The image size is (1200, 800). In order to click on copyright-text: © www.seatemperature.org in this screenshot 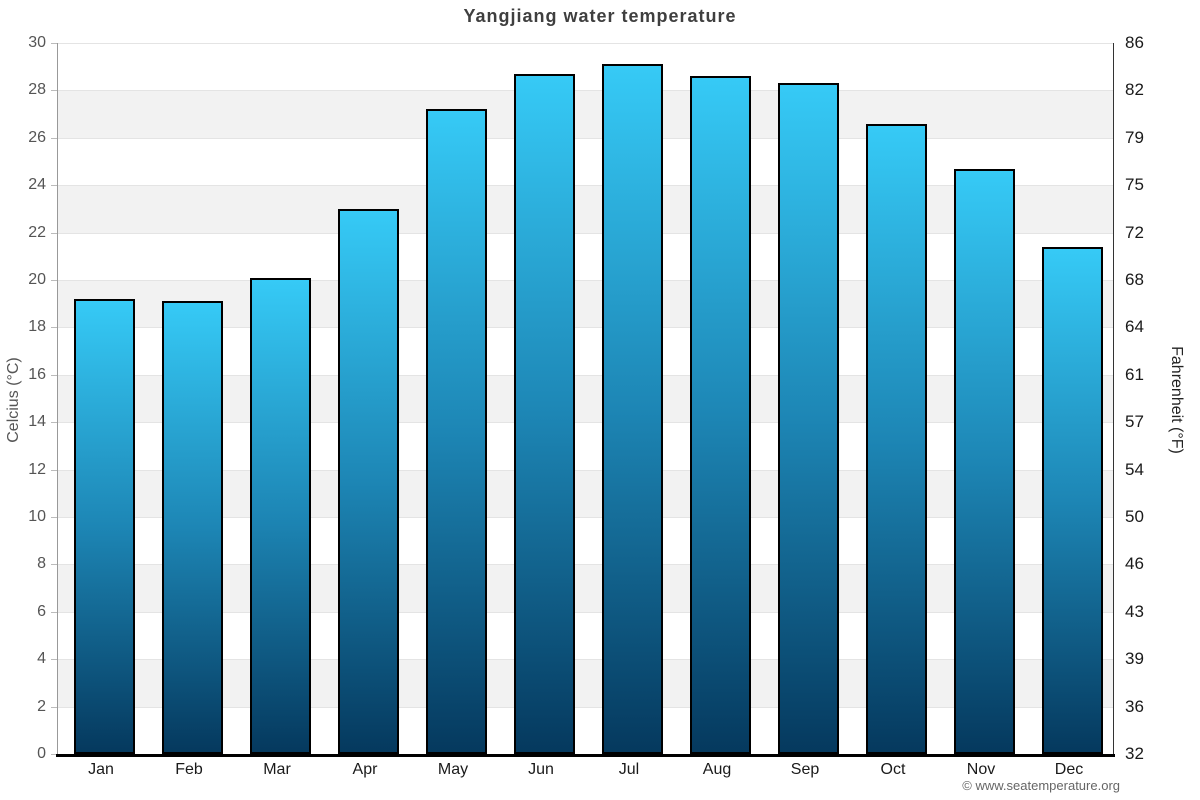, I will do `click(1041, 785)`.